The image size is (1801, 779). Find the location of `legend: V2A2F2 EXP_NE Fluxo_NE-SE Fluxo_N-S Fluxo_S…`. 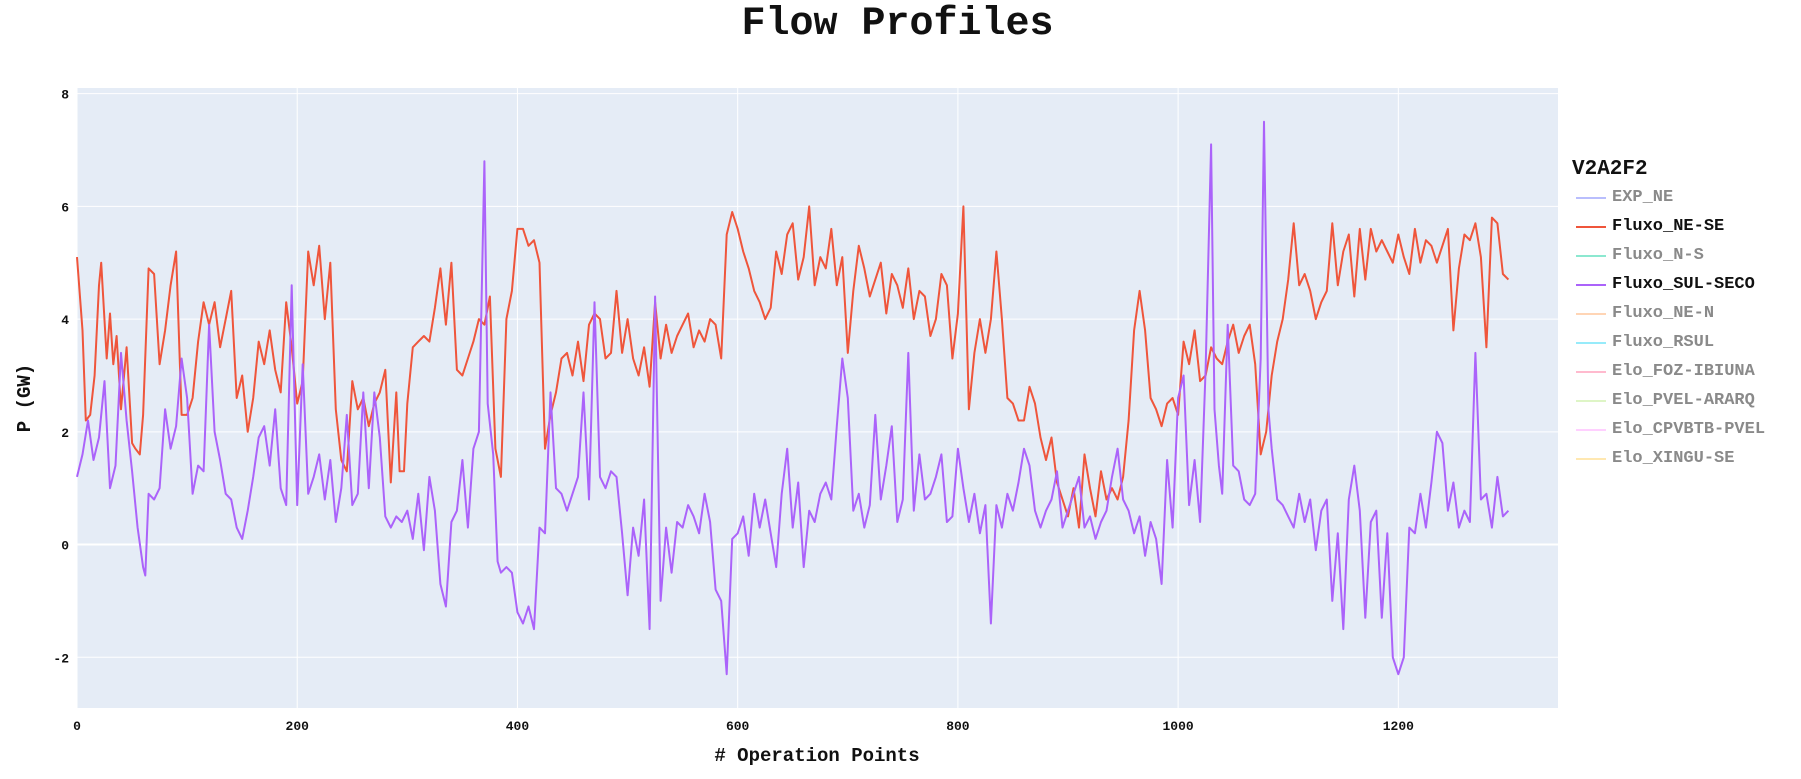

legend: V2A2F2 EXP_NE Fluxo_NE-SE Fluxo_N-S Fluxo_S… is located at coordinates (1684, 315).